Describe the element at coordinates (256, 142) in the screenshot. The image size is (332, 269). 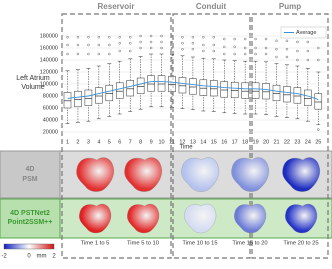
I see `x-tick-label: 19` at that location.